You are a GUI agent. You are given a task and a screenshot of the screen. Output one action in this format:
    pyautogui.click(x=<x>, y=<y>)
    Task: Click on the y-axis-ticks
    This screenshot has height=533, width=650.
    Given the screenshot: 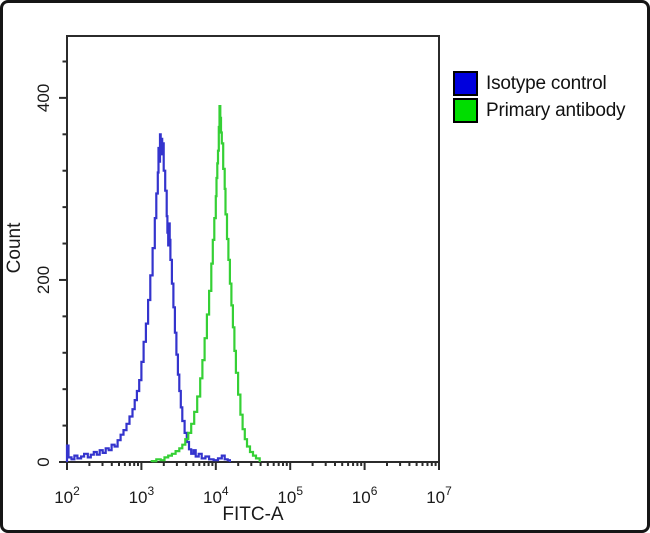 What is the action you would take?
    pyautogui.click(x=63, y=261)
    